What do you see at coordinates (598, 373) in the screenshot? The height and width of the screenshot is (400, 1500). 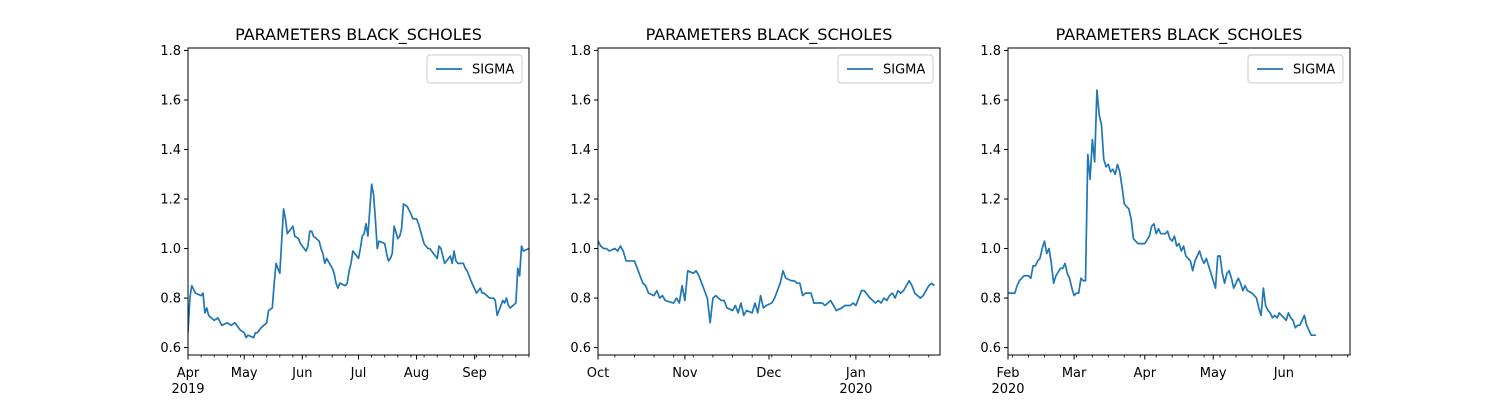 I see `x-tick-label: Oct` at bounding box center [598, 373].